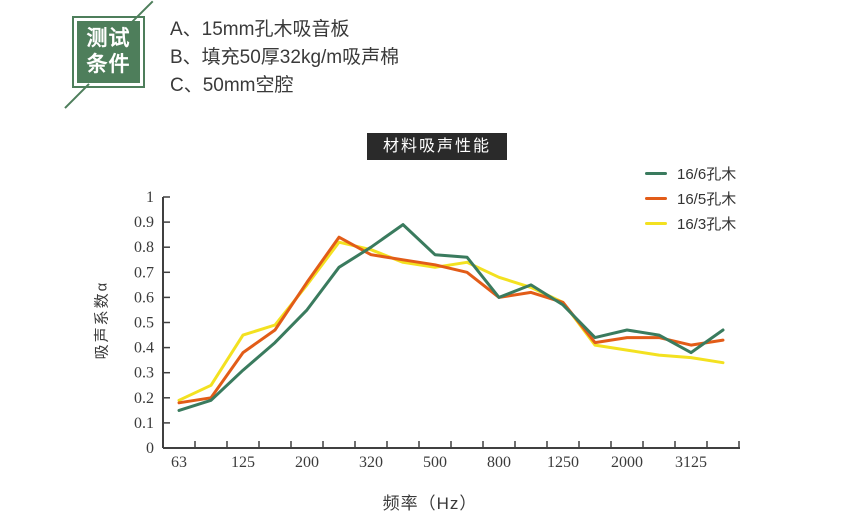 The height and width of the screenshot is (529, 850). I want to click on legend-item: 16/5孔木, so click(690, 198).